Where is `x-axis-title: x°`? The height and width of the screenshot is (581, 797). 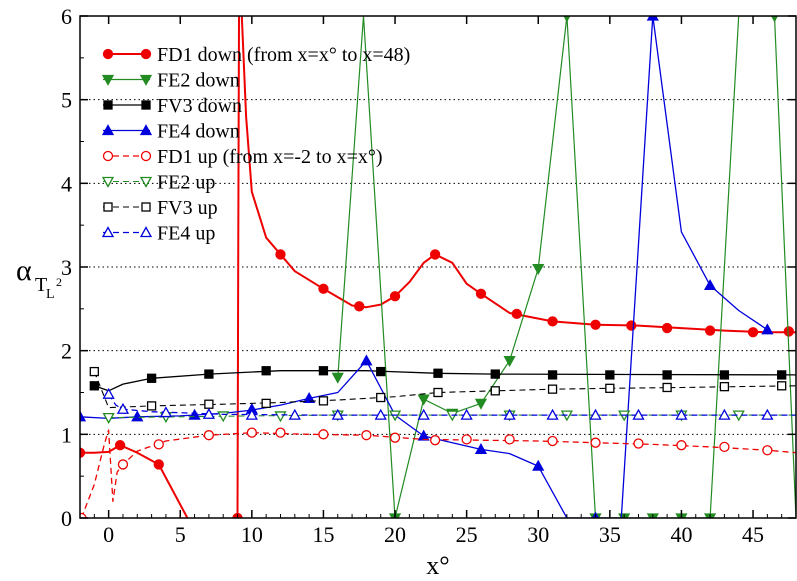 x-axis-title: x° is located at coordinates (437, 565).